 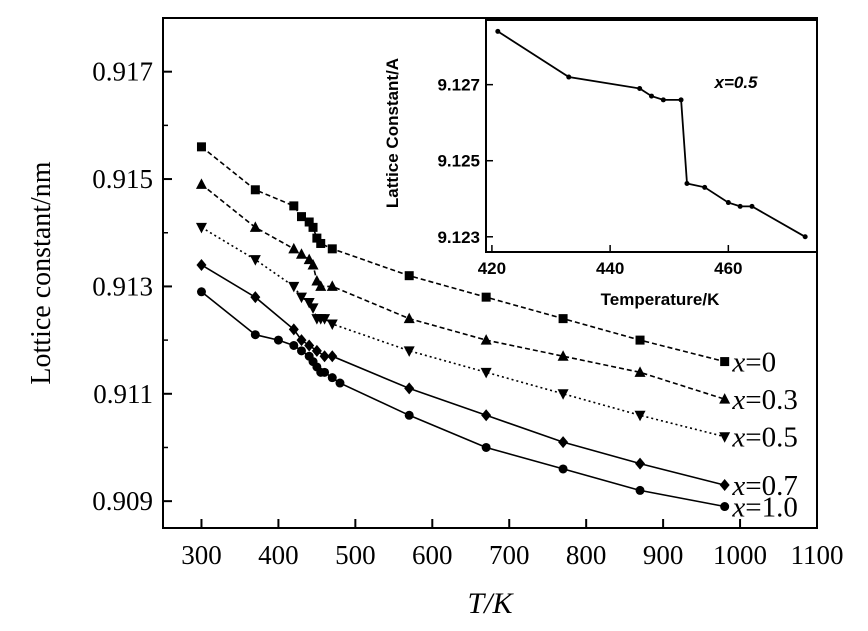 What do you see at coordinates (586, 555) in the screenshot?
I see `x-tick-label: 800` at bounding box center [586, 555].